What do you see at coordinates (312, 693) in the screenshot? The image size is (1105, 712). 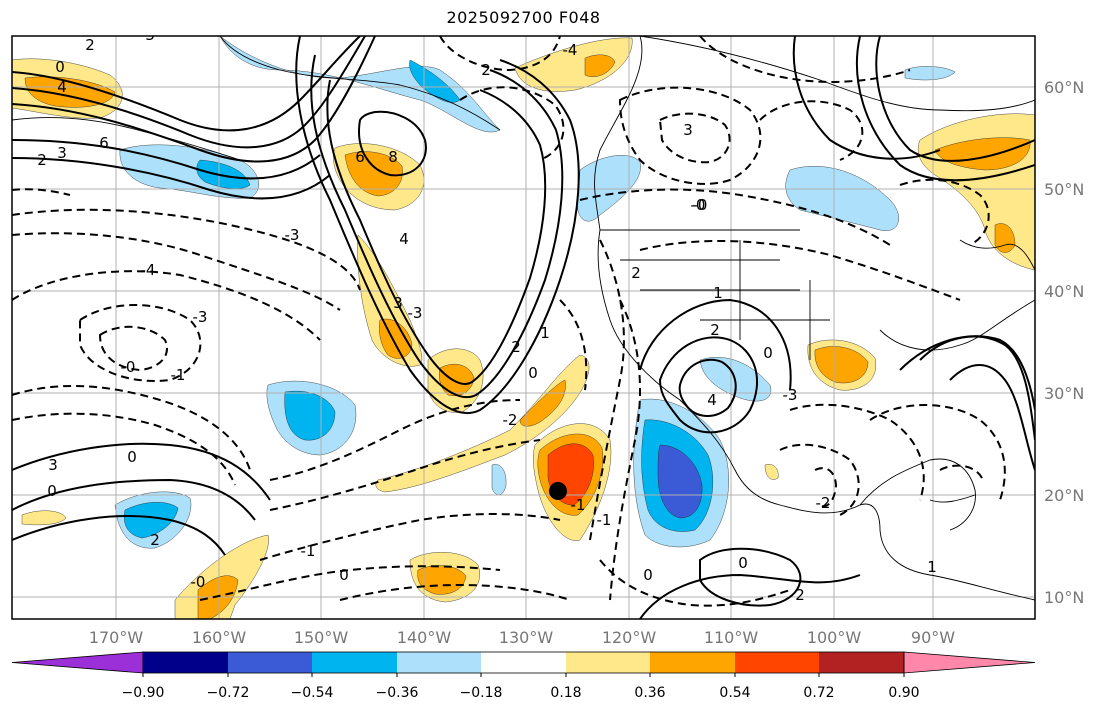 I see `colorbar-label: −0.54` at bounding box center [312, 693].